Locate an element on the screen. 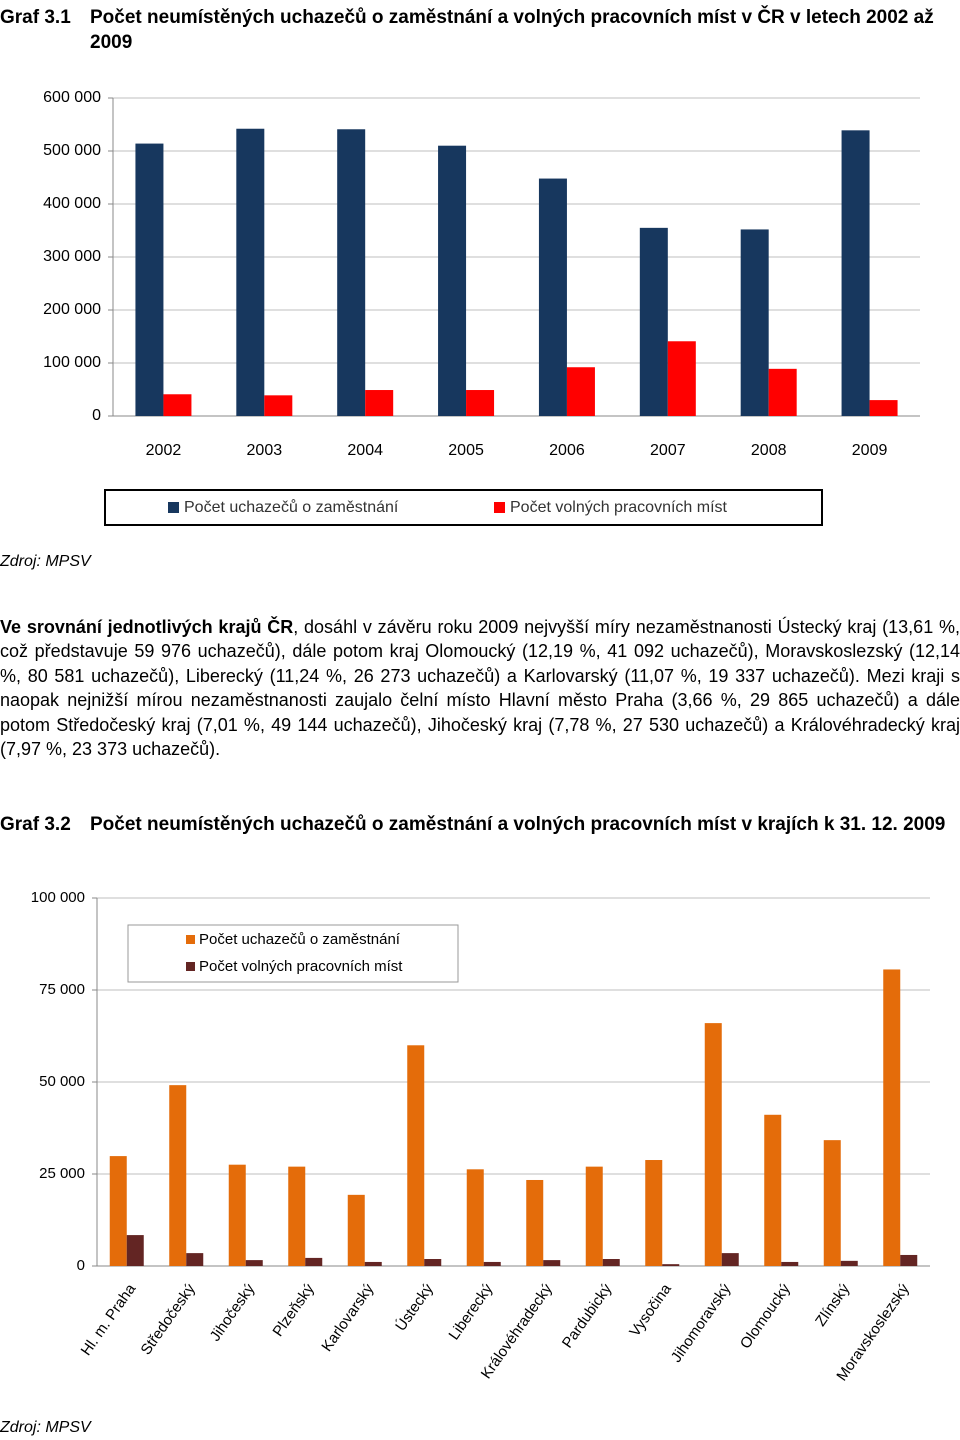  x-tick-label: 2003 is located at coordinates (265, 450).